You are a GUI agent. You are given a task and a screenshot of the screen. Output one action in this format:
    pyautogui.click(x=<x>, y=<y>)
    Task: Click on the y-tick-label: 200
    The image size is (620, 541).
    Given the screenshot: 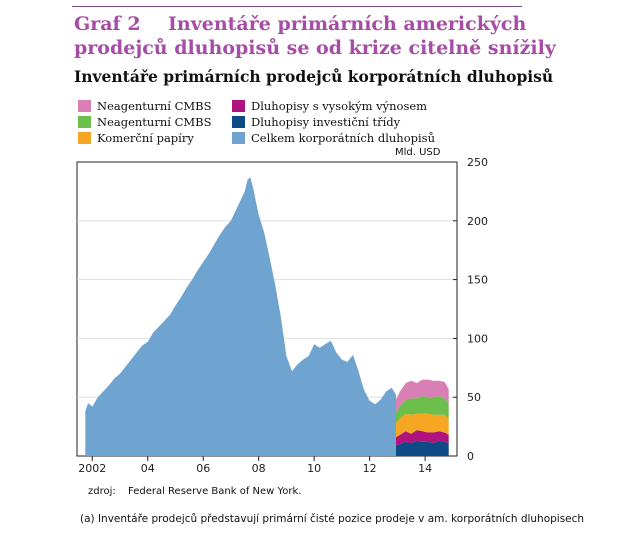 What is the action you would take?
    pyautogui.click(x=477, y=221)
    